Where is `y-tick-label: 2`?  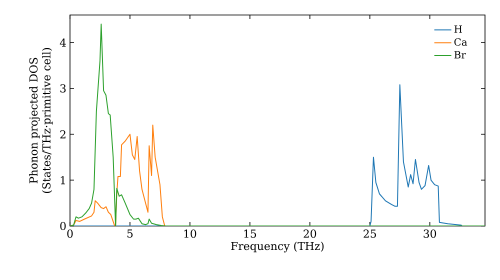 y-tick-label: 2 is located at coordinates (63, 134).